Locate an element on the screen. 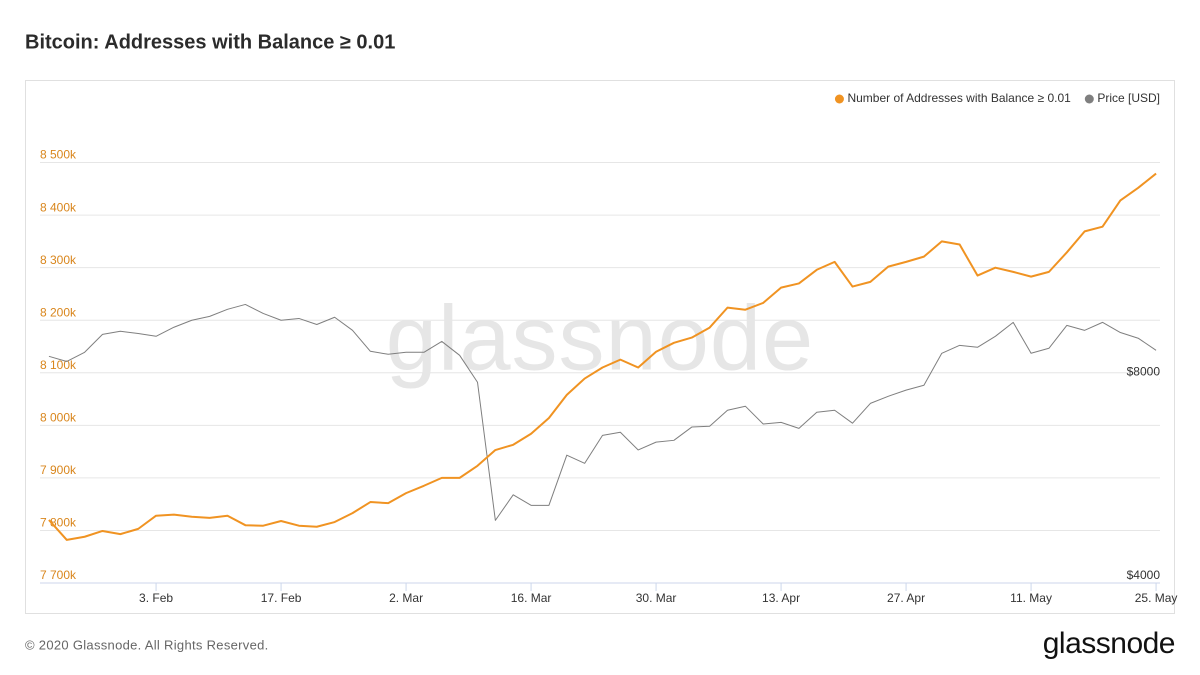 This screenshot has width=1200, height=675. y-tick-label: 7 700k is located at coordinates (58, 575).